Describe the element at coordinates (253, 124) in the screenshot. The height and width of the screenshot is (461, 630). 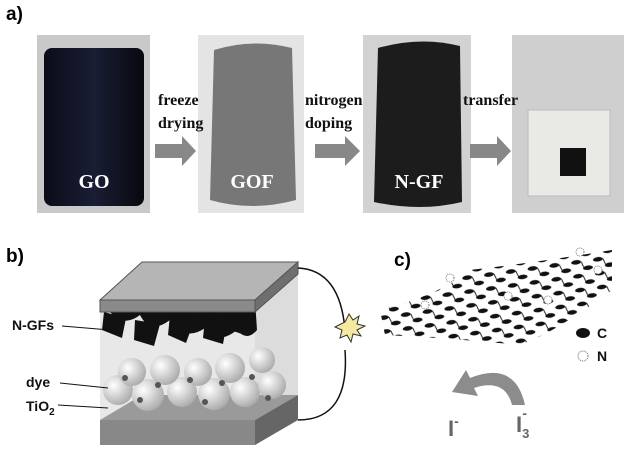
I see `gof-sample` at that location.